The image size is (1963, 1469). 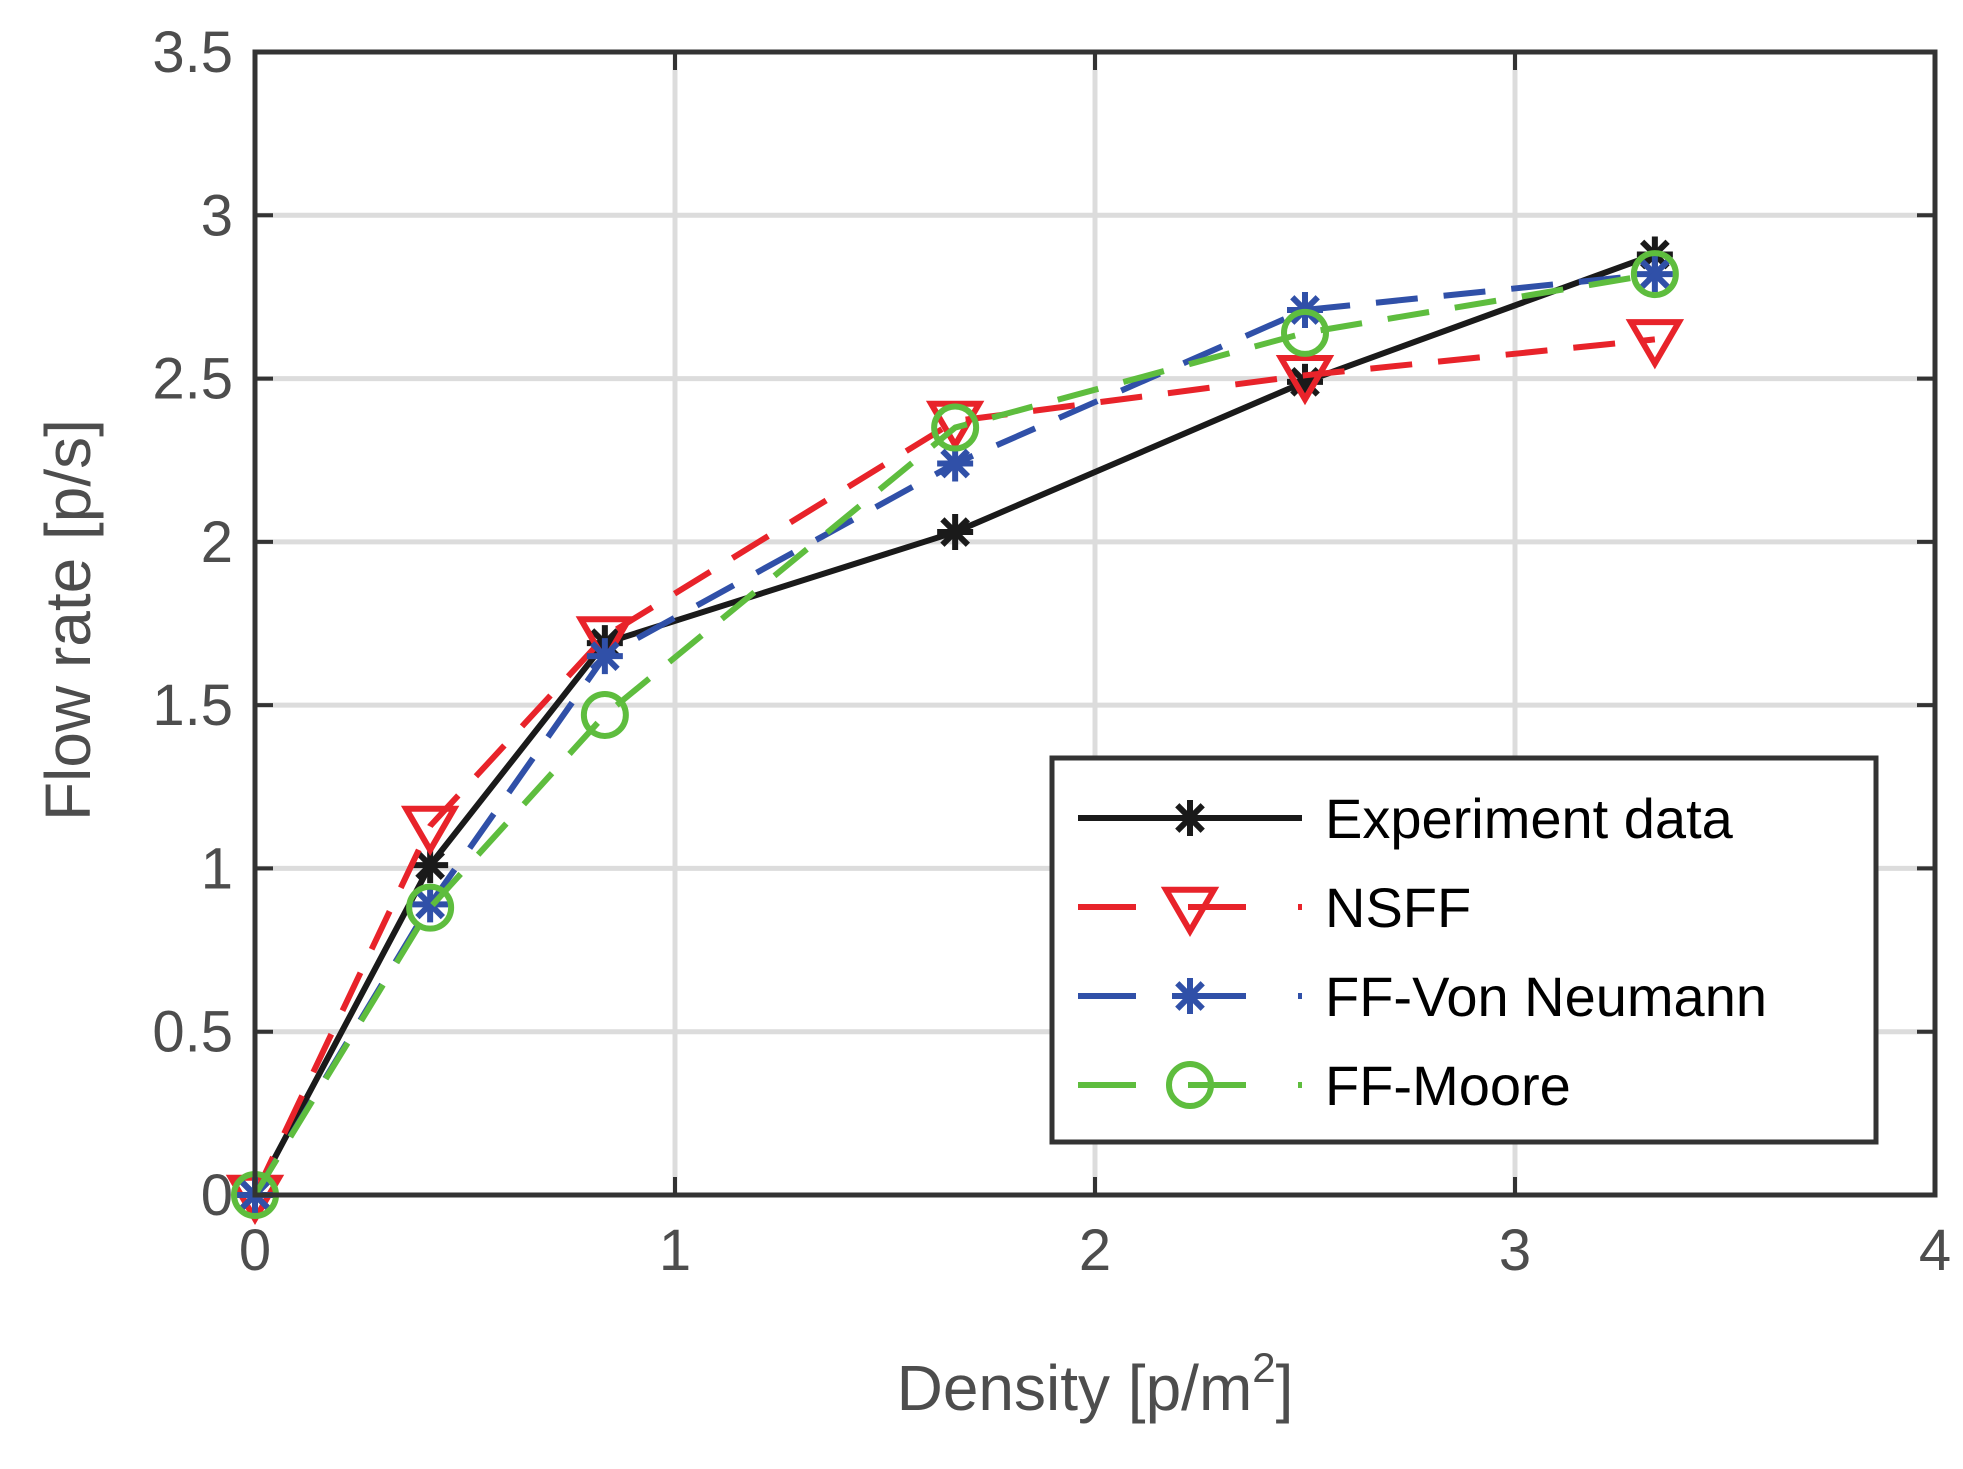 What do you see at coordinates (1448, 1085) in the screenshot?
I see `legend-label: FF-Moore` at bounding box center [1448, 1085].